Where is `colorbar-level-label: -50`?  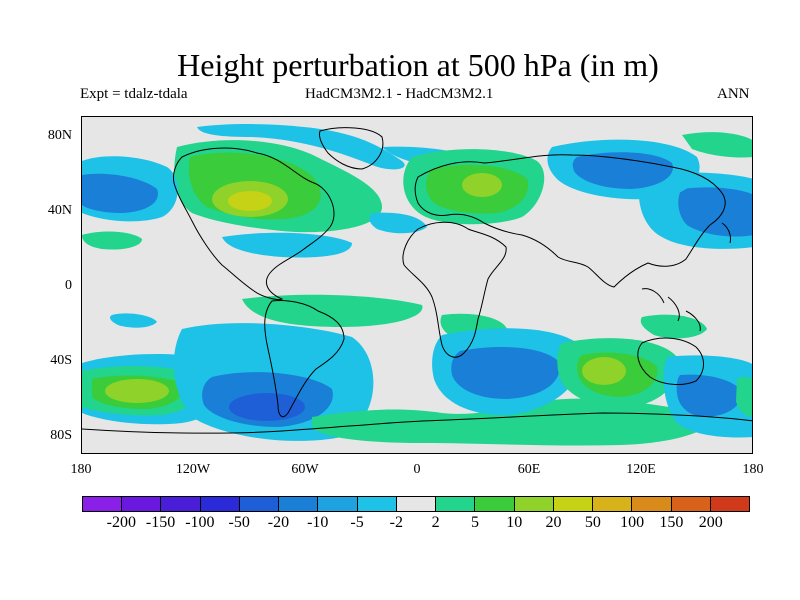
colorbar-level-label: -50 is located at coordinates (239, 522).